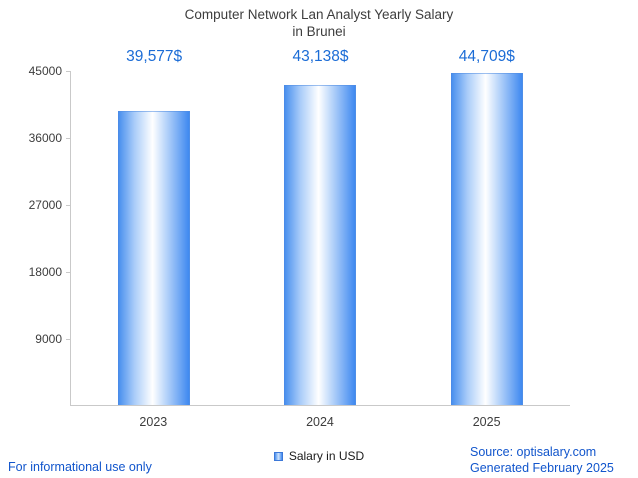 This screenshot has width=638, height=478. What do you see at coordinates (326, 456) in the screenshot?
I see `legend-label: Salary in USD` at bounding box center [326, 456].